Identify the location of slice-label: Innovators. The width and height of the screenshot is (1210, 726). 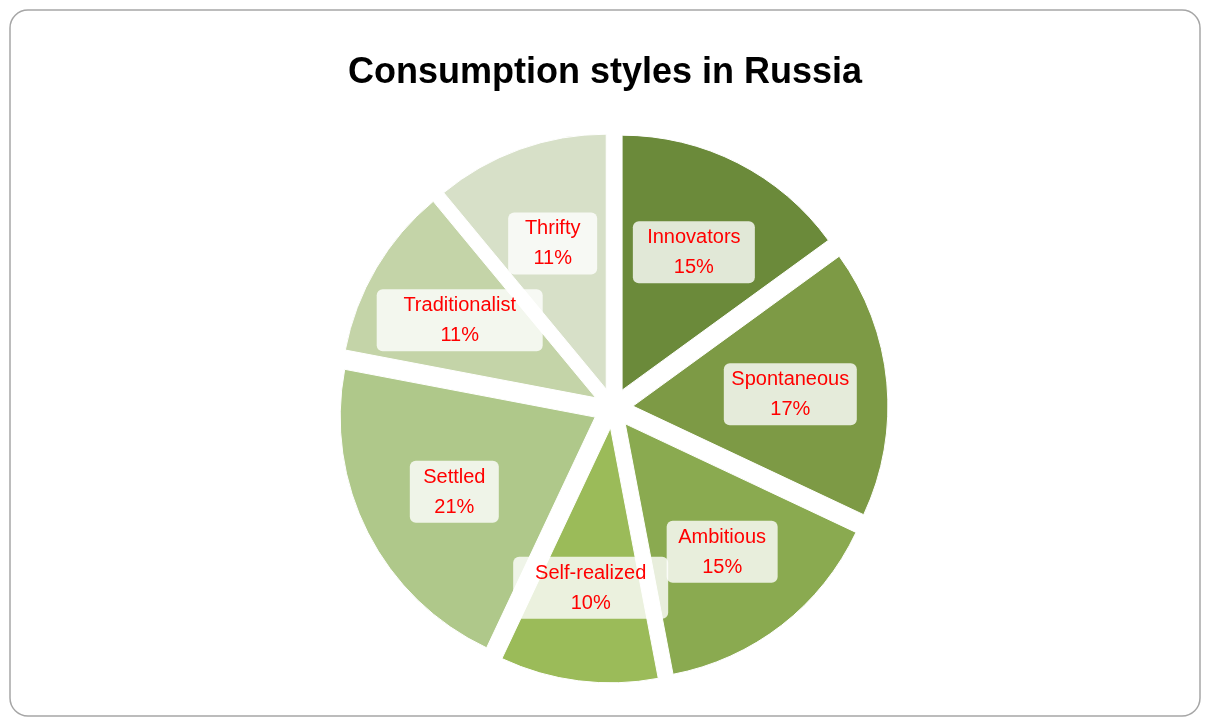
(694, 236).